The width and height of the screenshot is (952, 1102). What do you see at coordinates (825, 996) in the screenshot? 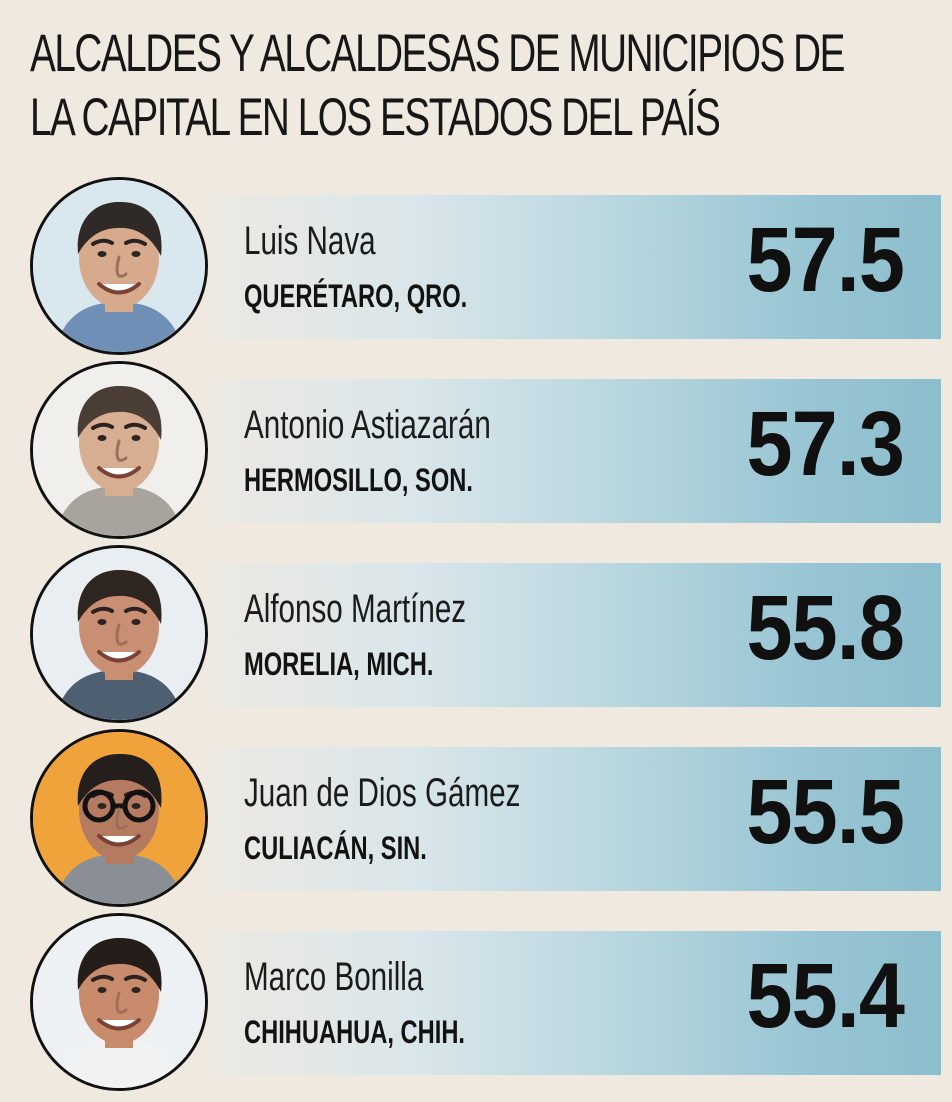
I see `approval-value: 55.4` at bounding box center [825, 996].